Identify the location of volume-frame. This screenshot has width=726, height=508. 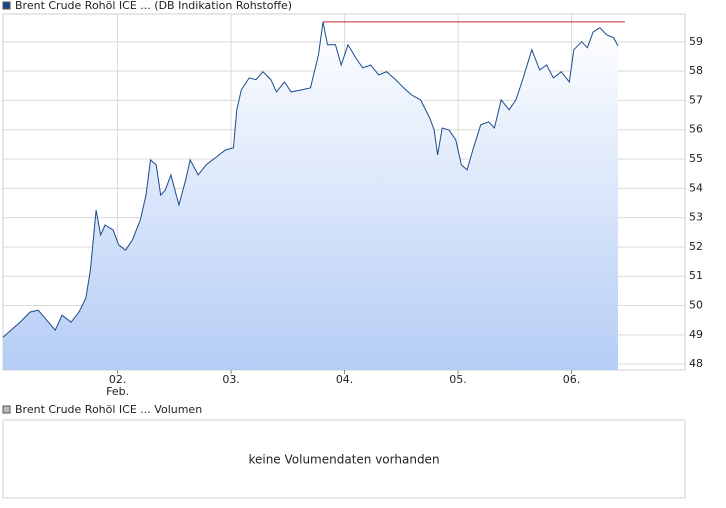
(344, 459).